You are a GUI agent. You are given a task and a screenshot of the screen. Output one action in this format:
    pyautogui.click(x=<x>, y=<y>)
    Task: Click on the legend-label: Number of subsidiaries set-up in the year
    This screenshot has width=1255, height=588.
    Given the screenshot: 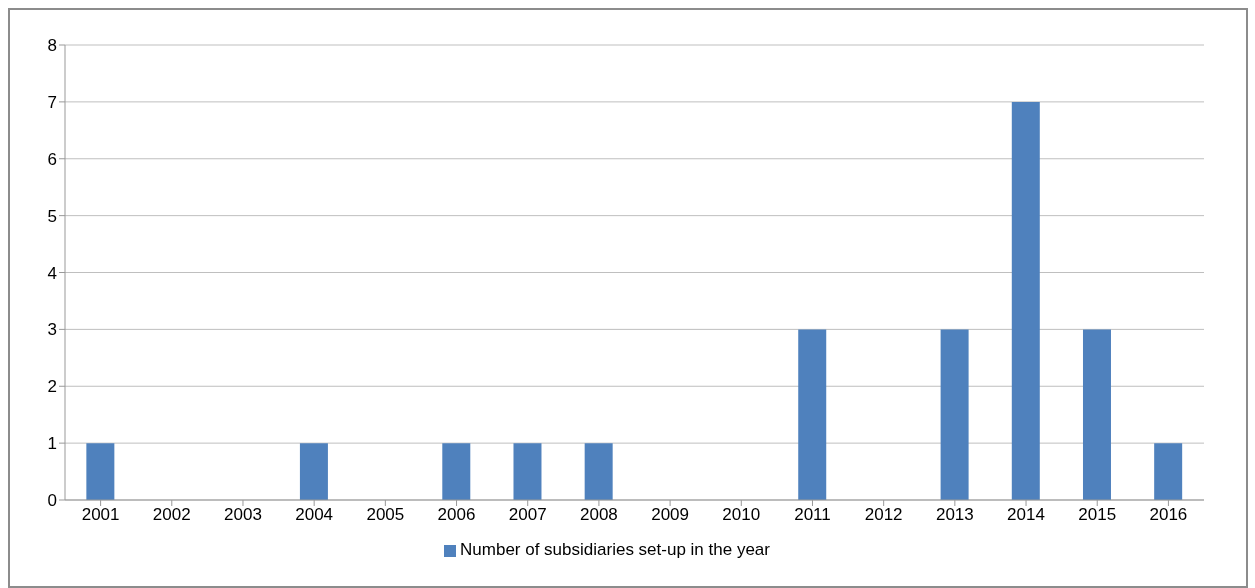 What is the action you would take?
    pyautogui.click(x=615, y=549)
    